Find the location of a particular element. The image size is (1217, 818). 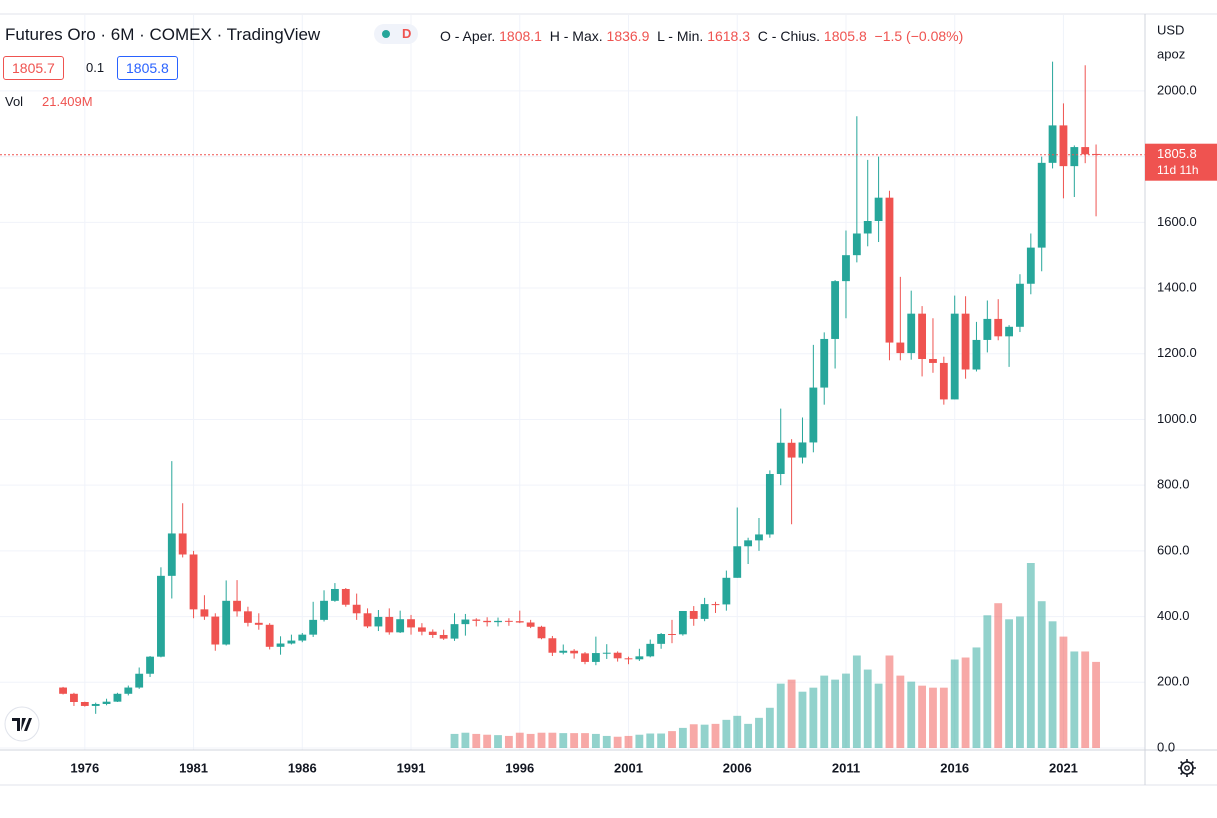

vol-label: Vol is located at coordinates (14, 101).